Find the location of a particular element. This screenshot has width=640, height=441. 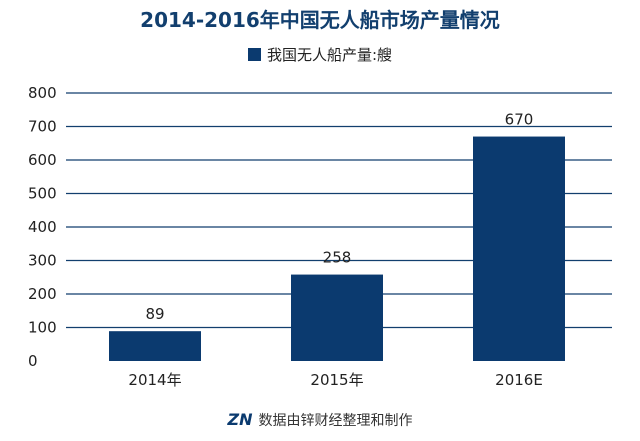

x-tick-label: 2014年 is located at coordinates (154, 380).